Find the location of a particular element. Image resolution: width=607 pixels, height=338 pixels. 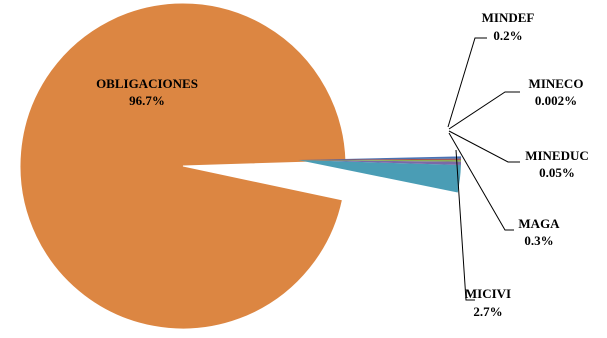

pie-slice-micivi is located at coordinates (379, 176).